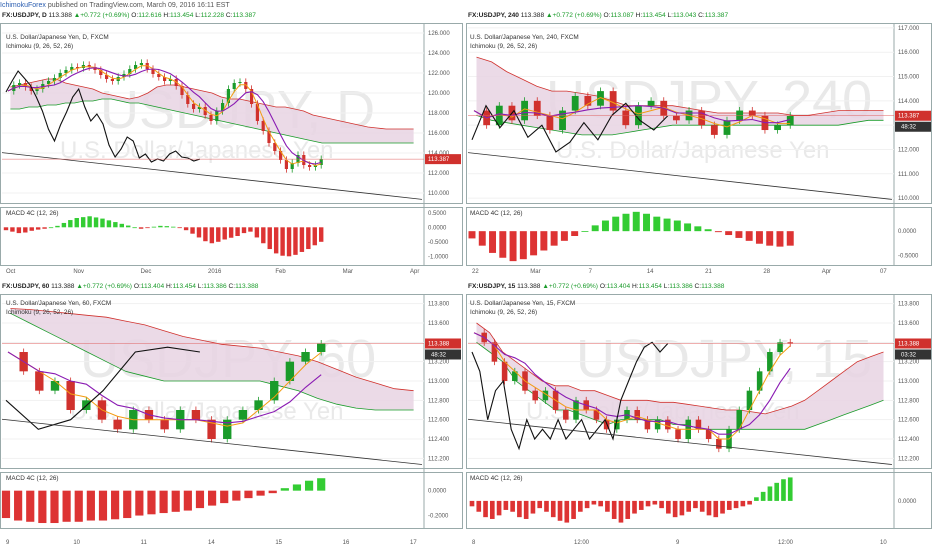  Describe the element at coordinates (909, 102) in the screenshot. I see `price-tick-label: 114.000` at that location.